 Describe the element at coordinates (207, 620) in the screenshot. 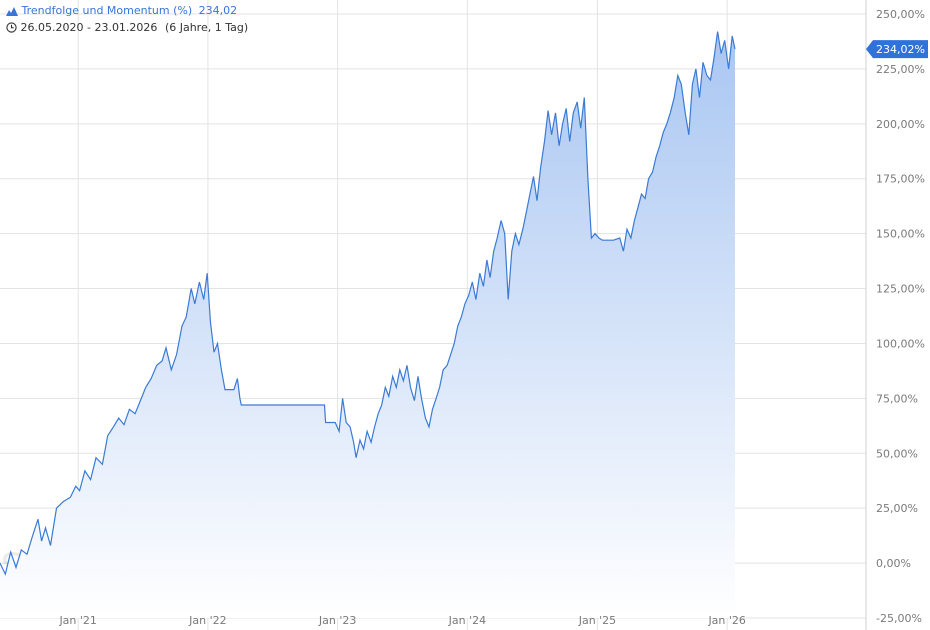

I see `x-tick-label: Jan '22` at that location.